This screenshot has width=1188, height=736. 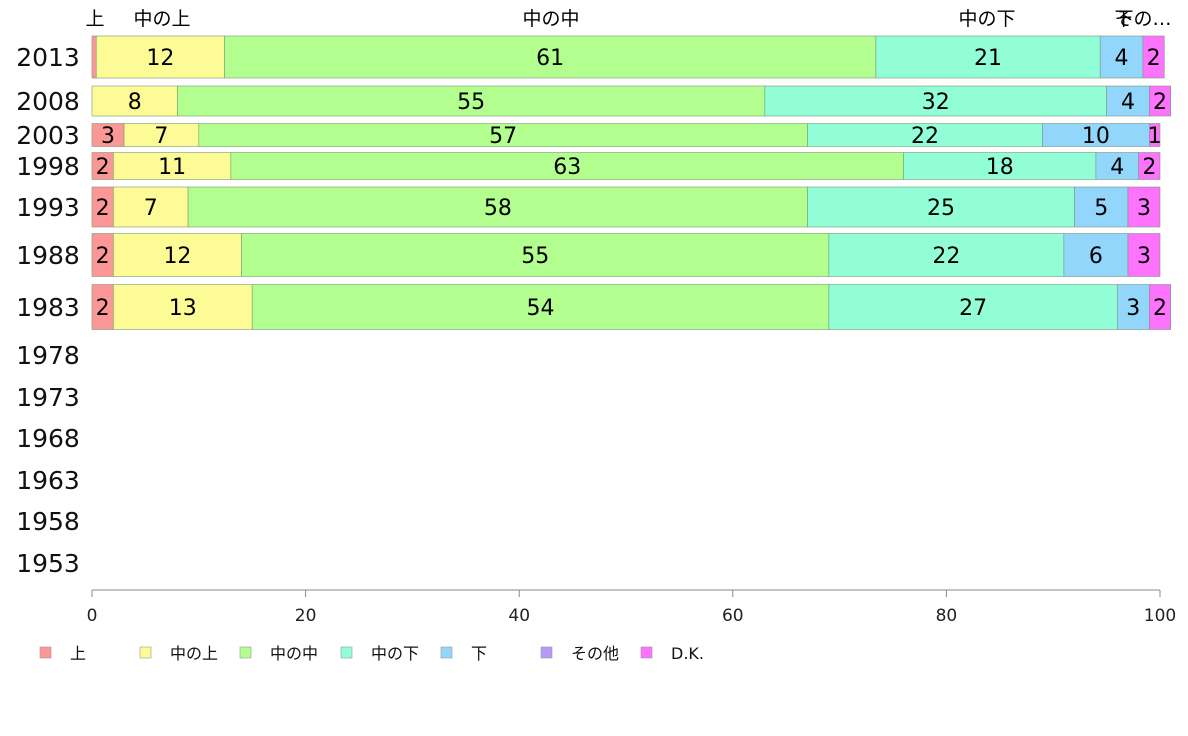 What do you see at coordinates (733, 616) in the screenshot?
I see `x-tick-label-60: 60` at bounding box center [733, 616].